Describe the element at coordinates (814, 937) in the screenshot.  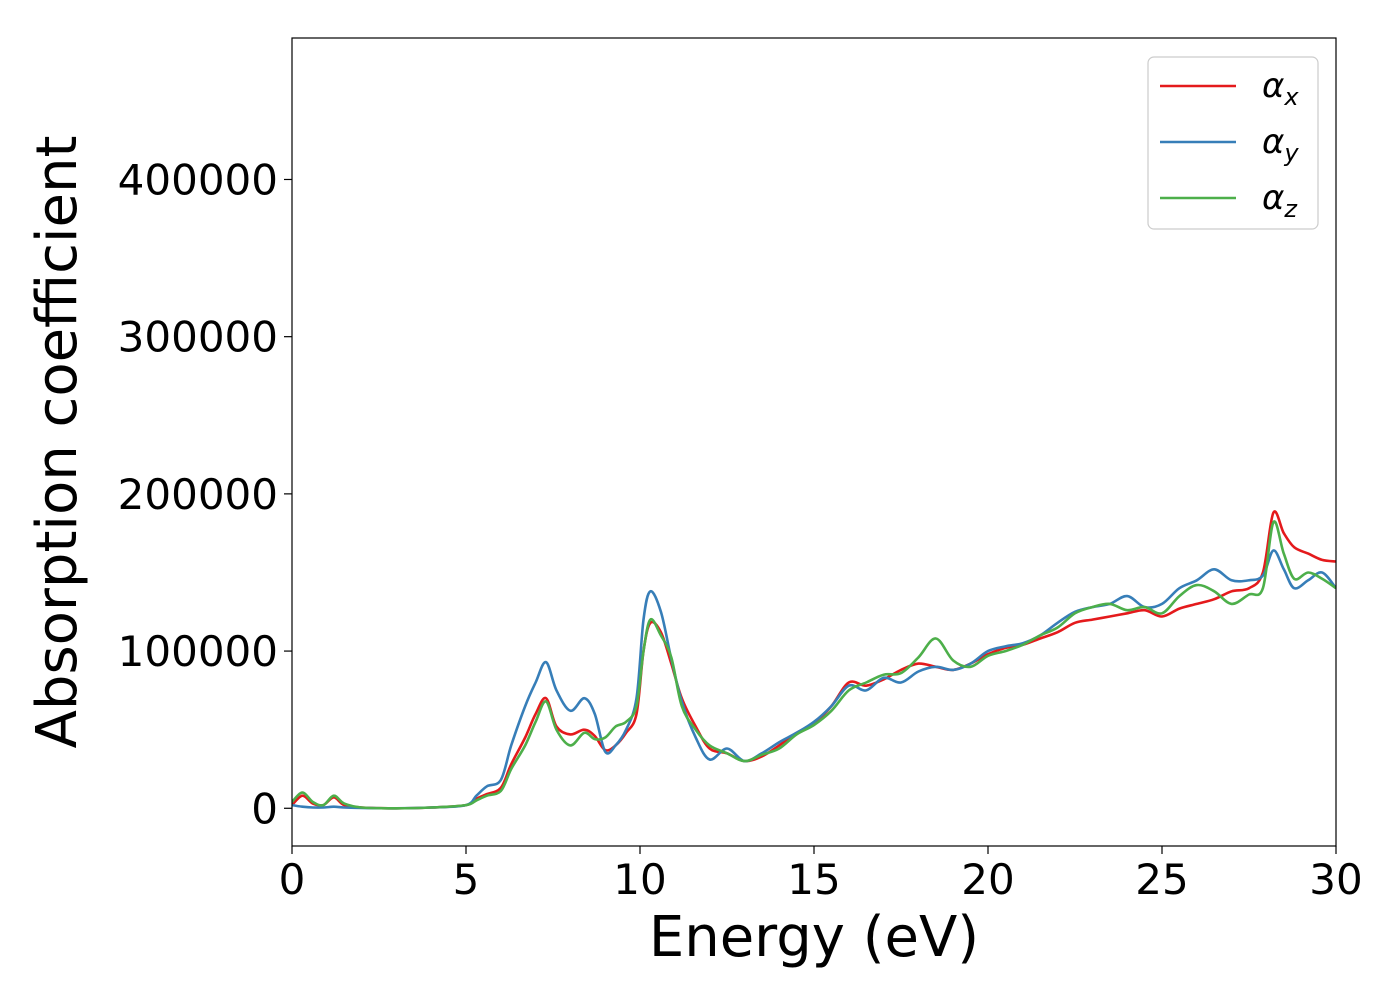
I see `x-axis-label: Energy (eV)` at that location.